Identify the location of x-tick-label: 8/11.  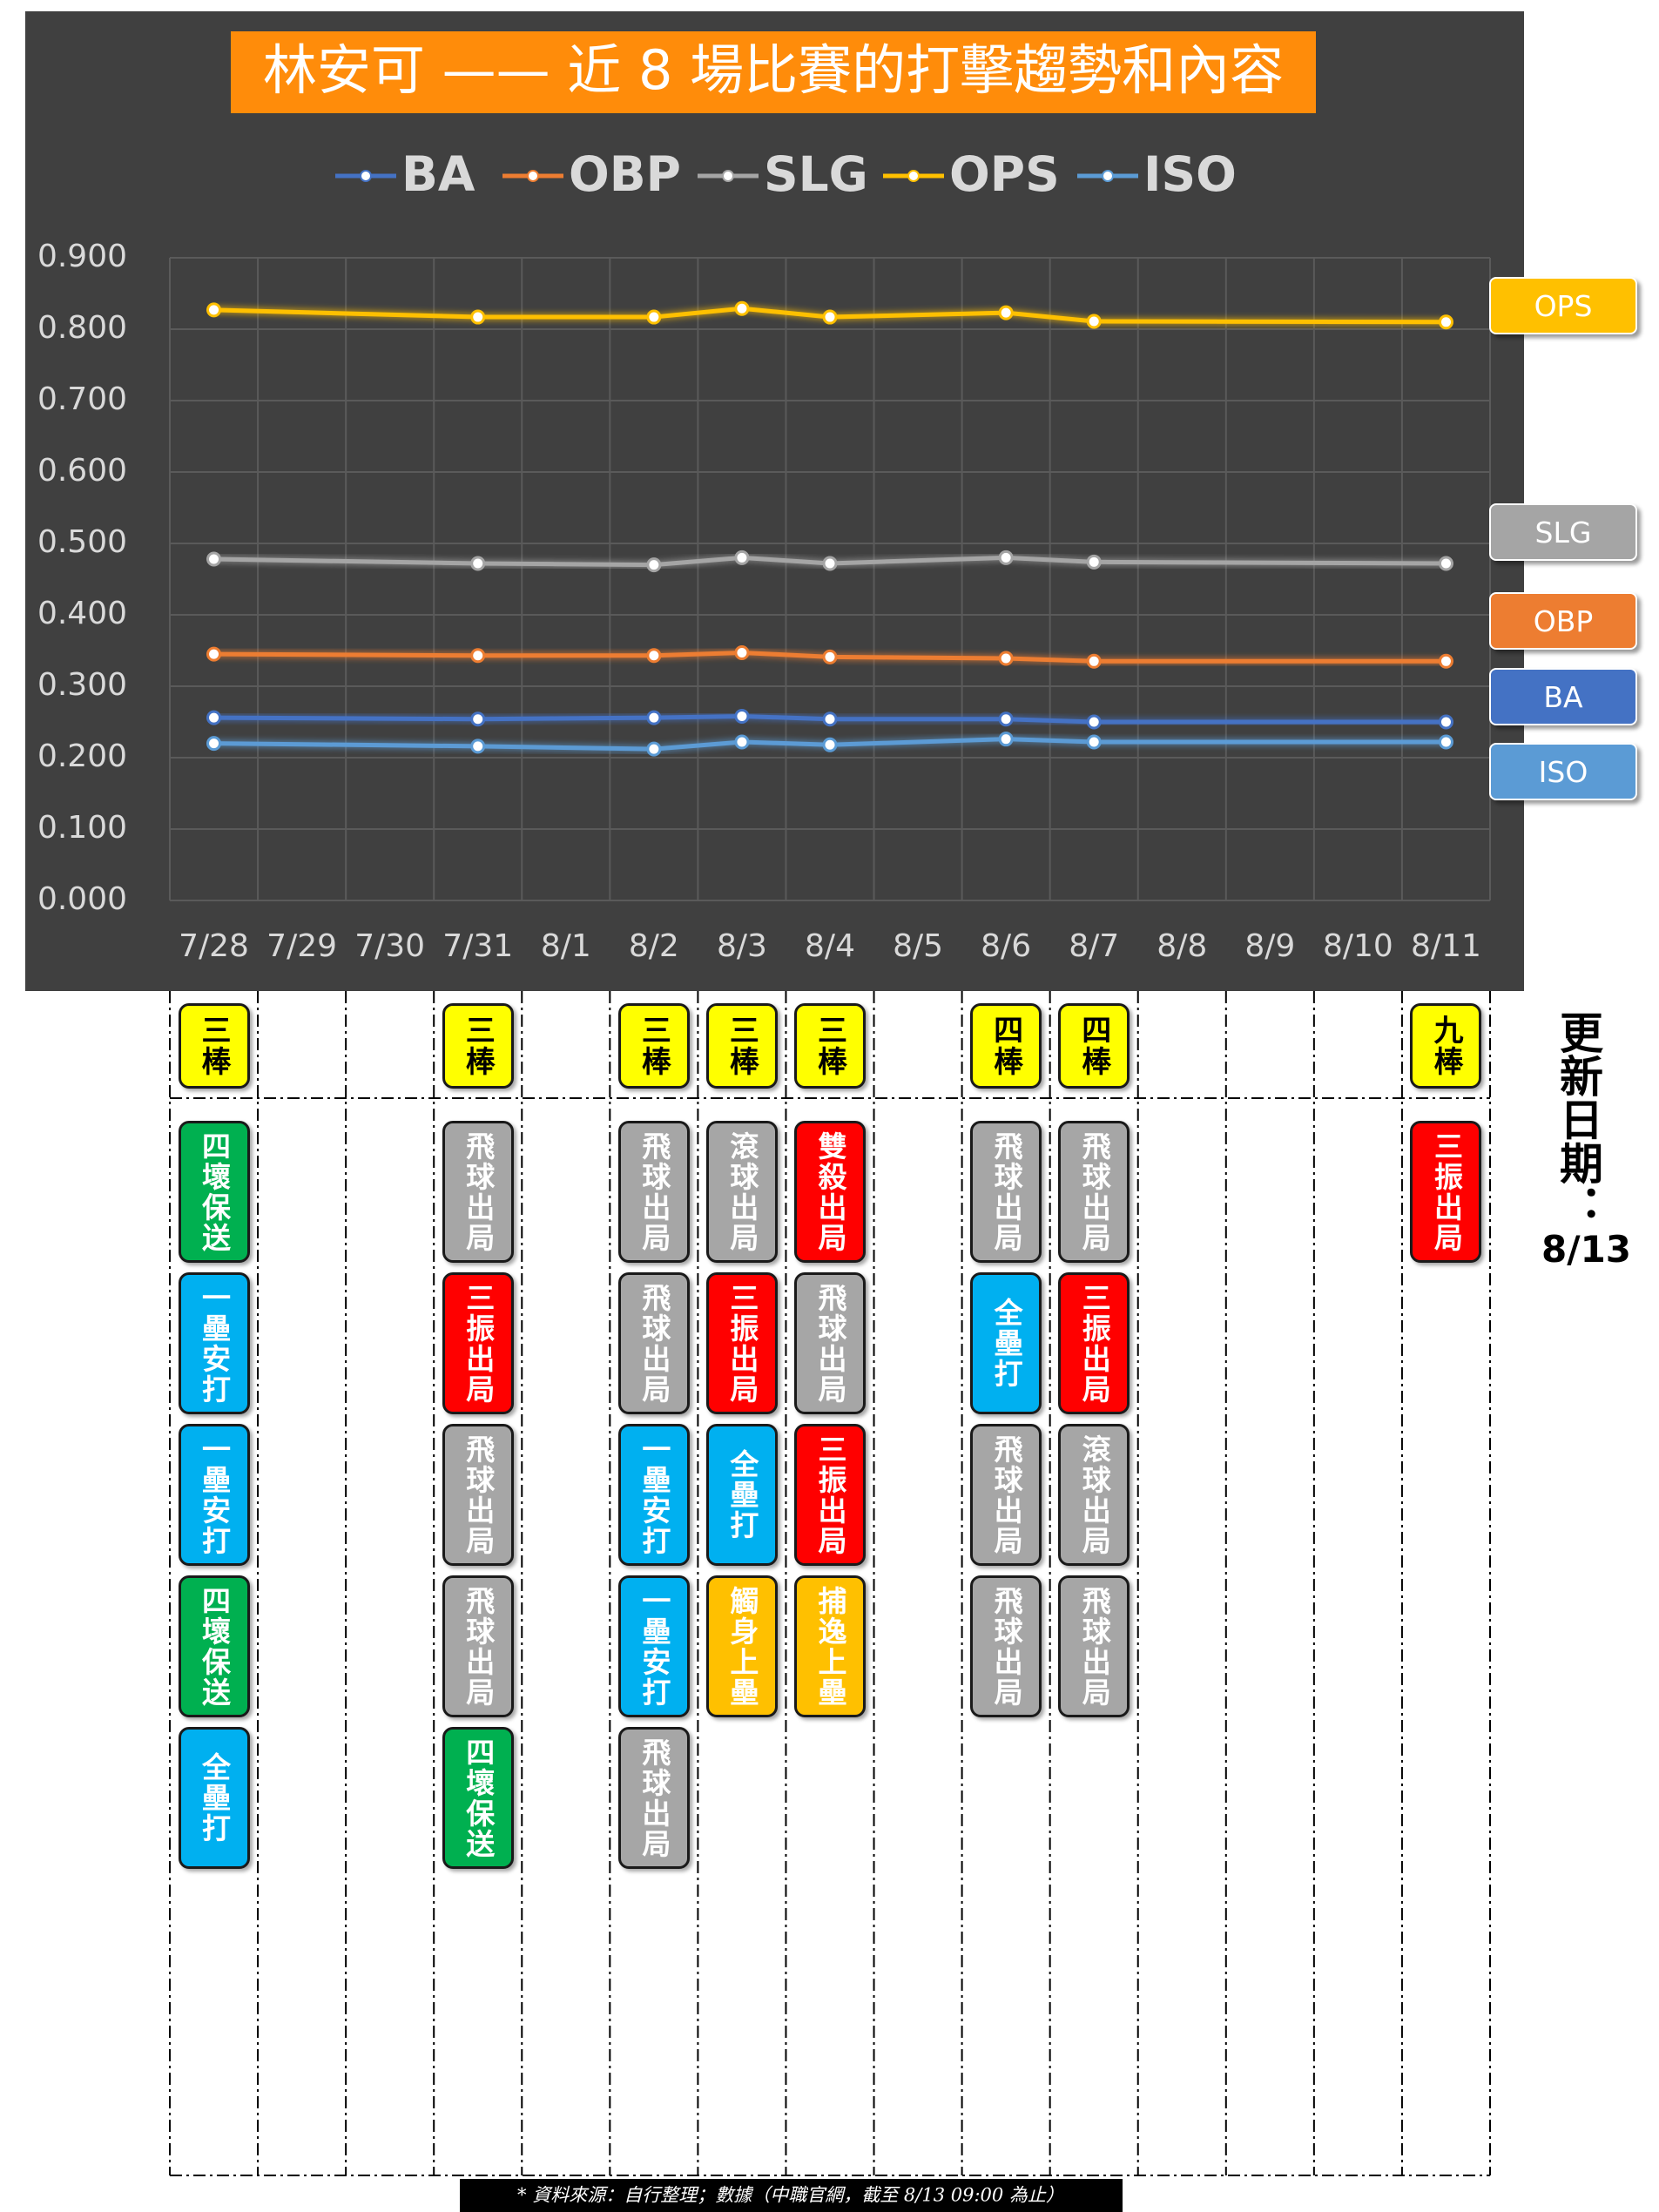
(1446, 946).